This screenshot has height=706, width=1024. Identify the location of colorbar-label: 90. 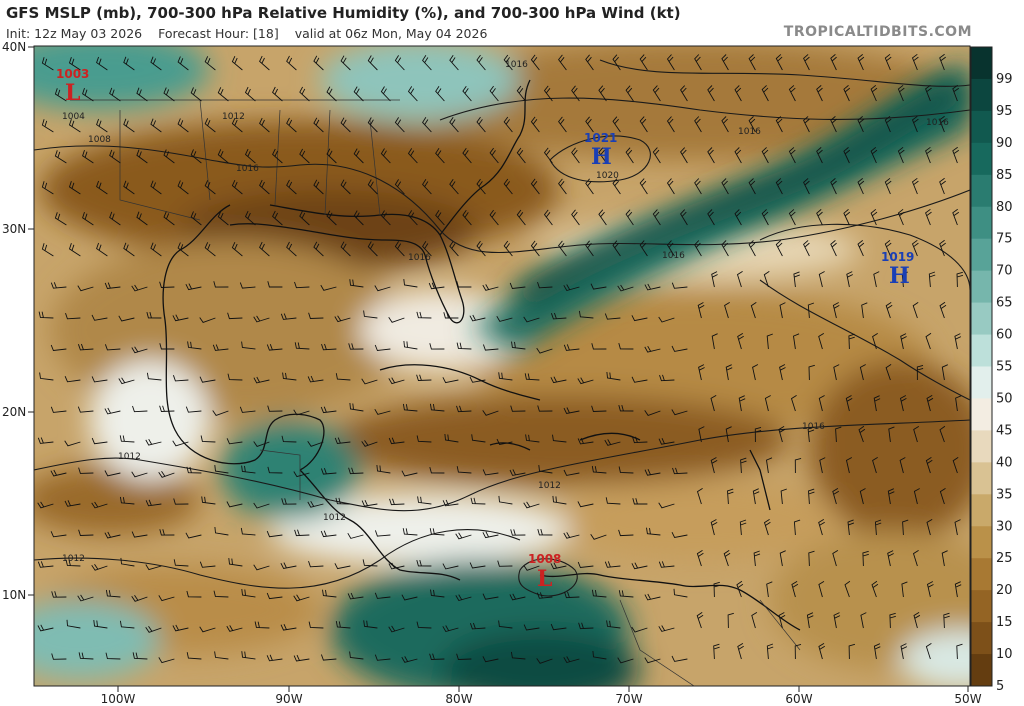
(1004, 143).